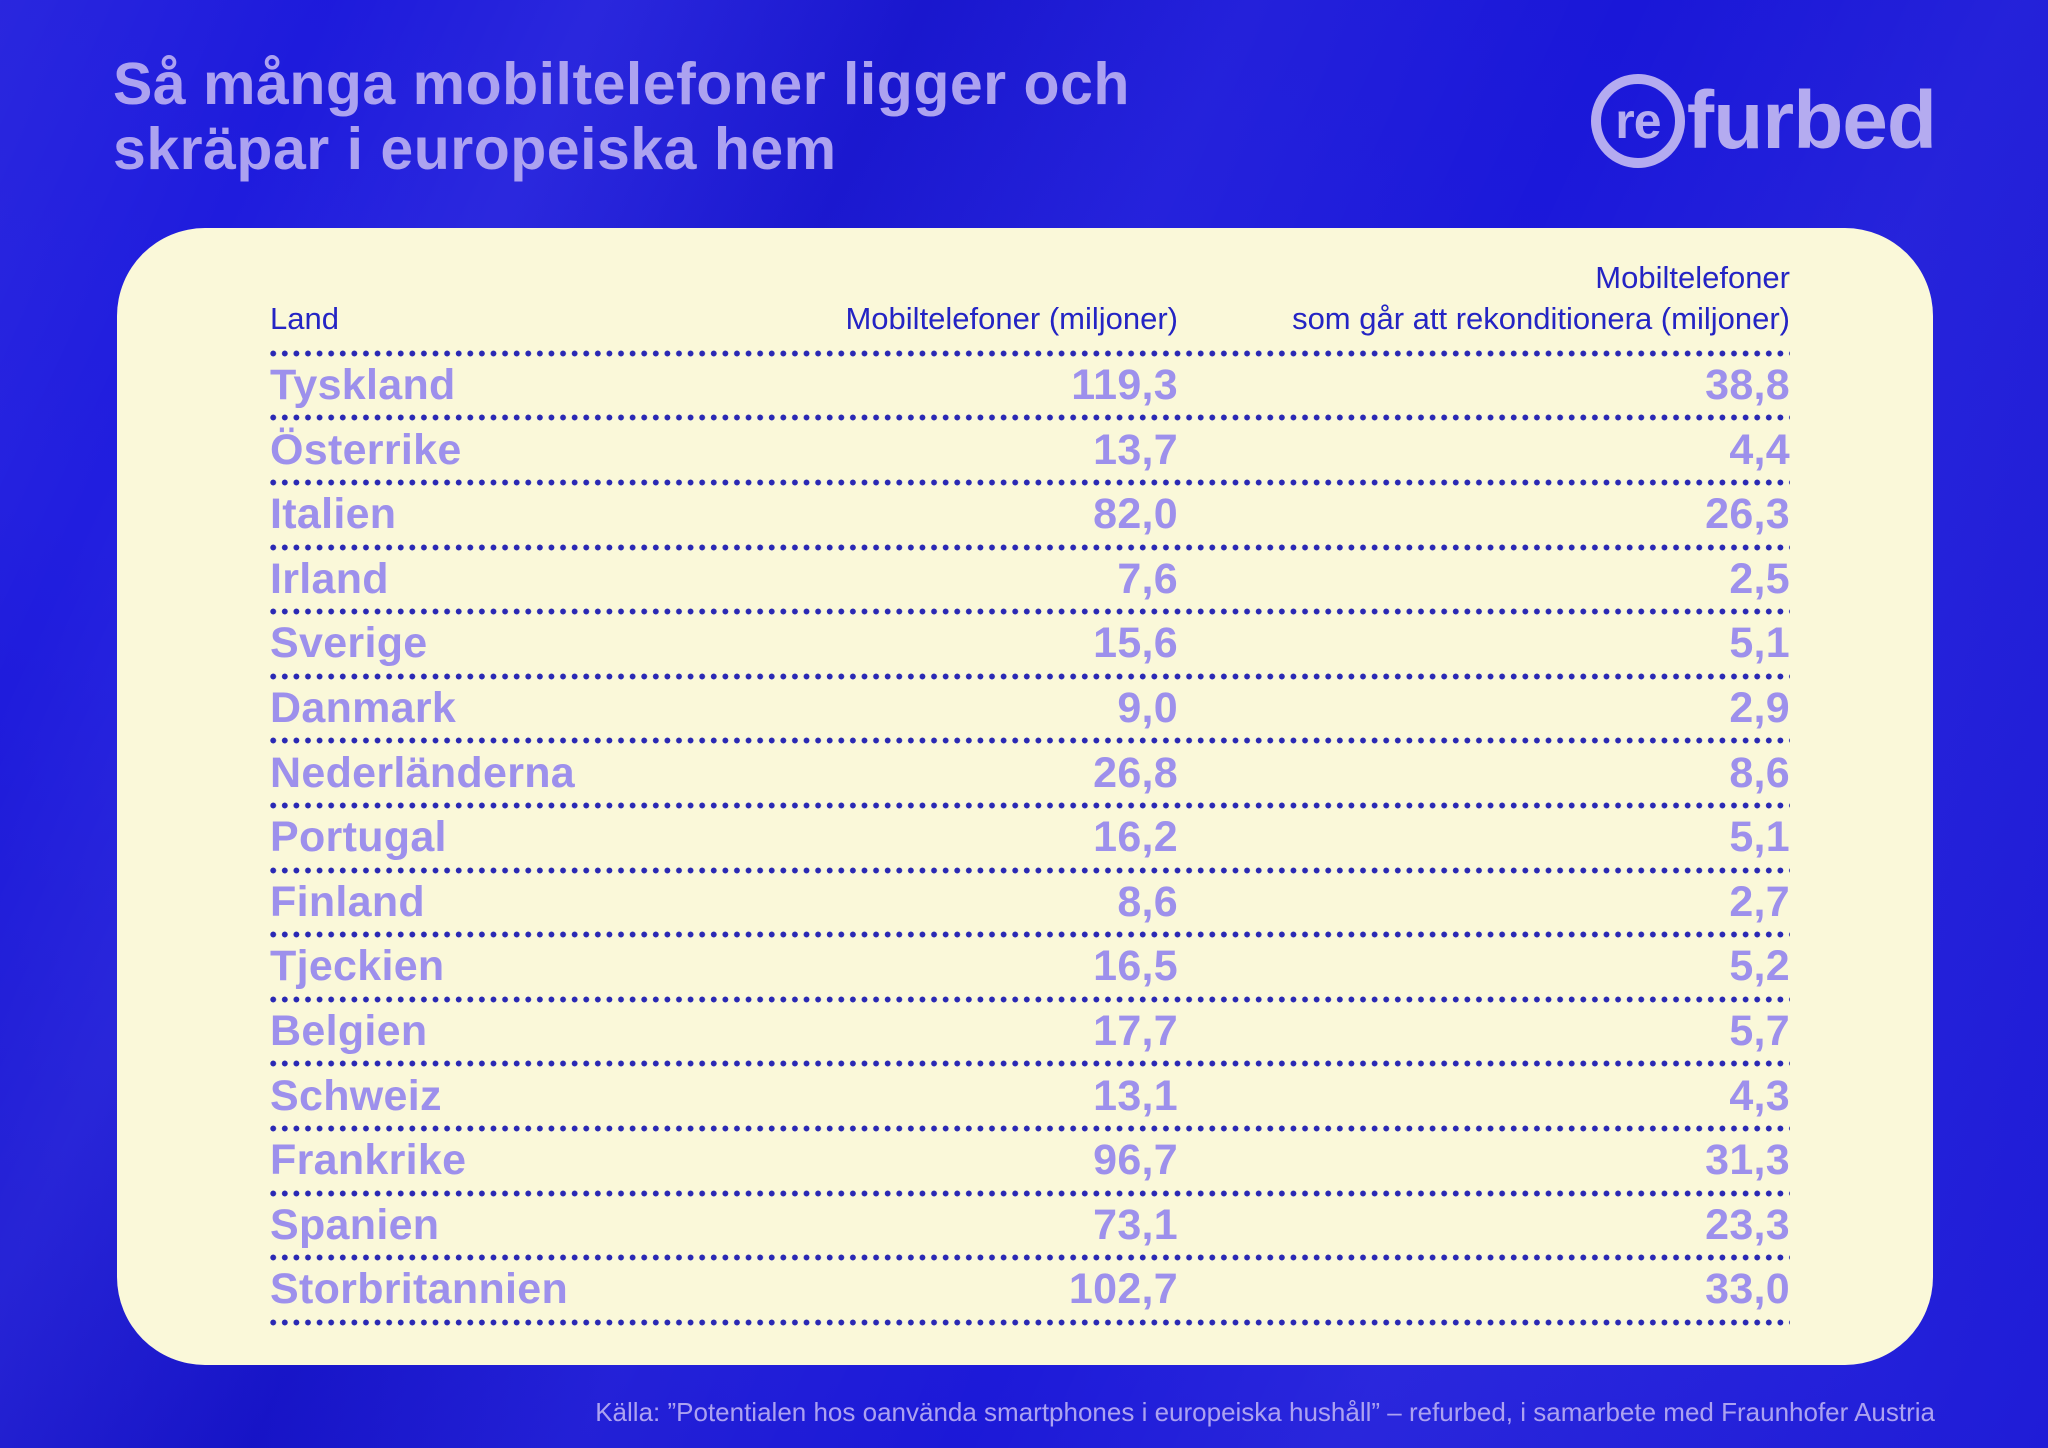 This screenshot has width=2048, height=1448. I want to click on cell-mobiltelefoner: 102,7, so click(1123, 1289).